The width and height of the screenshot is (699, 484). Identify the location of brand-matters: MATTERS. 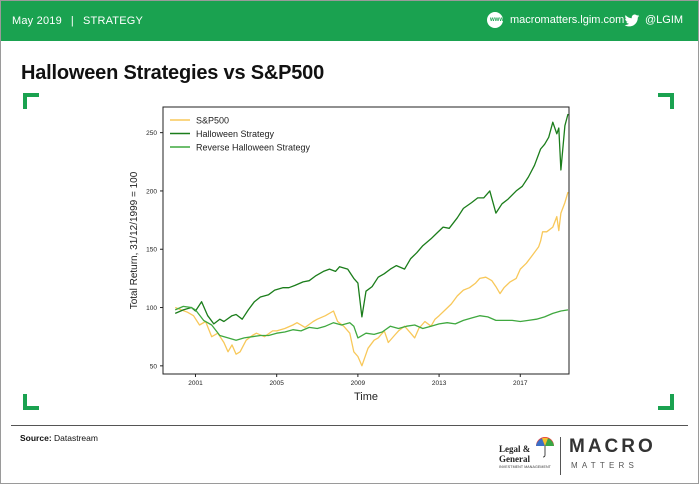
(605, 465).